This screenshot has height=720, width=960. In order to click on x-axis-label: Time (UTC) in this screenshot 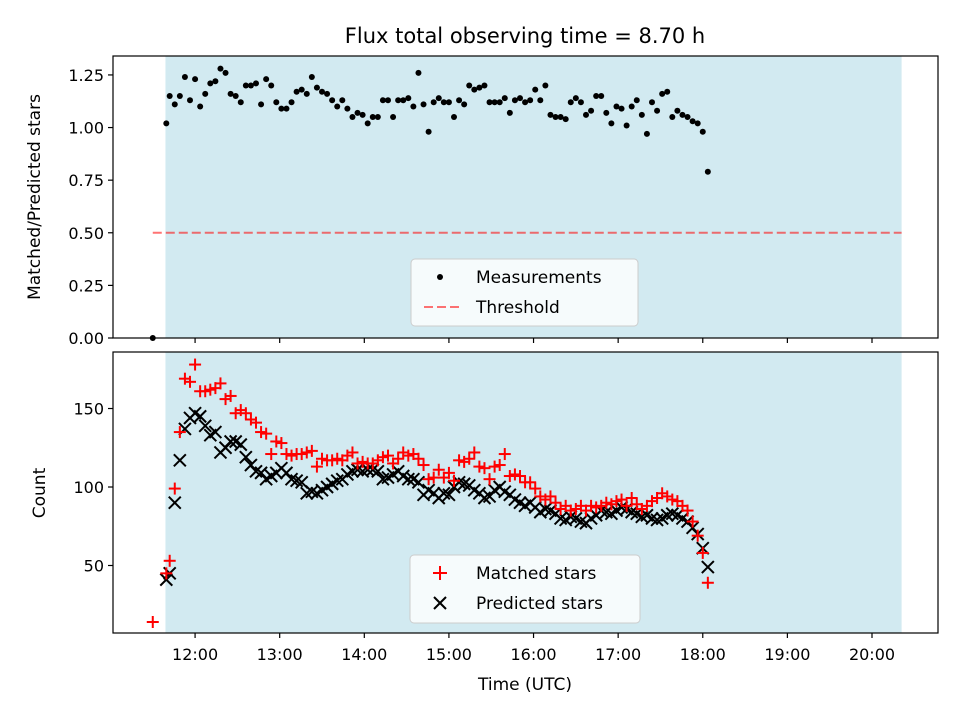, I will do `click(524, 685)`.